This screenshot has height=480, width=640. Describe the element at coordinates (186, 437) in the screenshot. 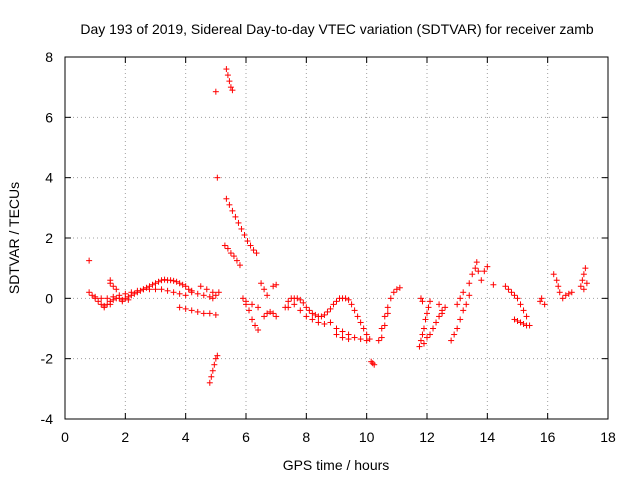

I see `x-tick-label: 4` at that location.